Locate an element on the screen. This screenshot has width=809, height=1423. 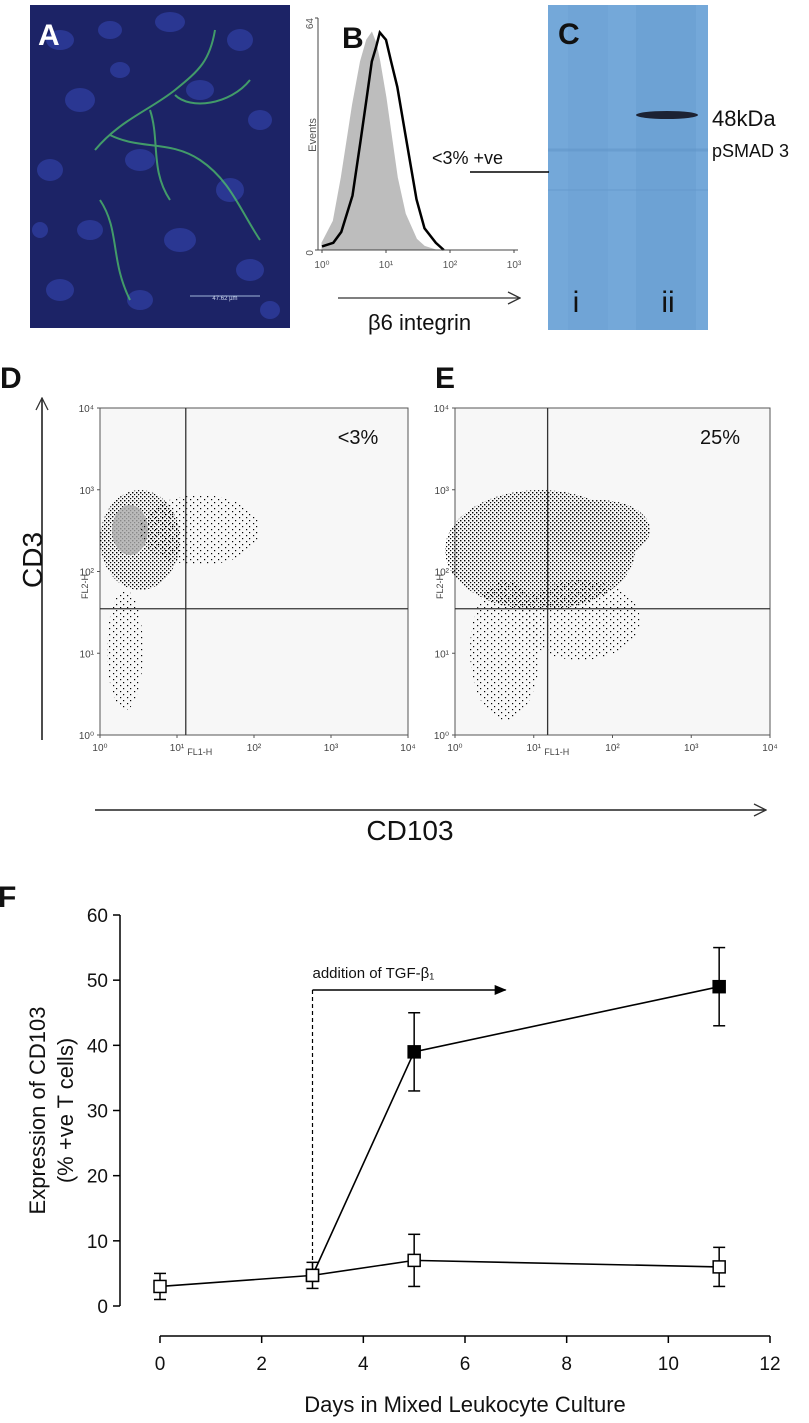
x-tick-label: 12 is located at coordinates (769, 1364).